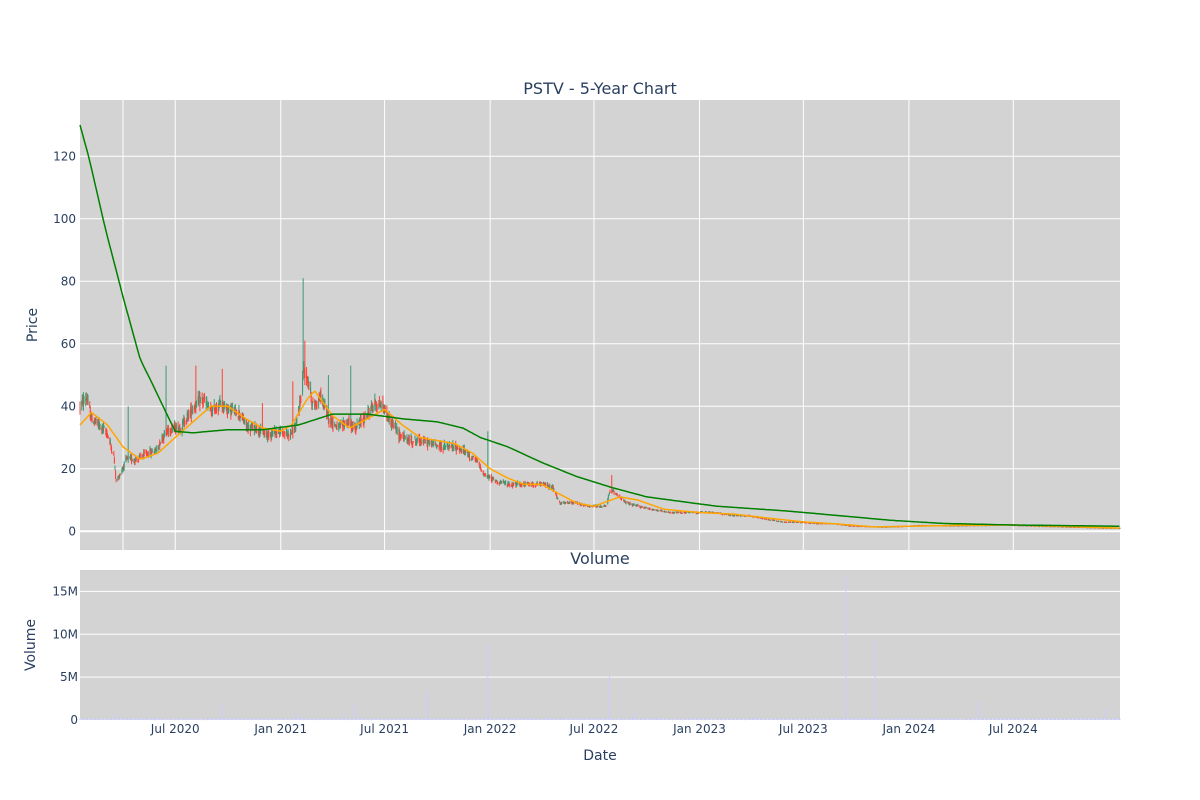  Describe the element at coordinates (74, 720) in the screenshot. I see `volume-y-tick-label: 0` at that location.